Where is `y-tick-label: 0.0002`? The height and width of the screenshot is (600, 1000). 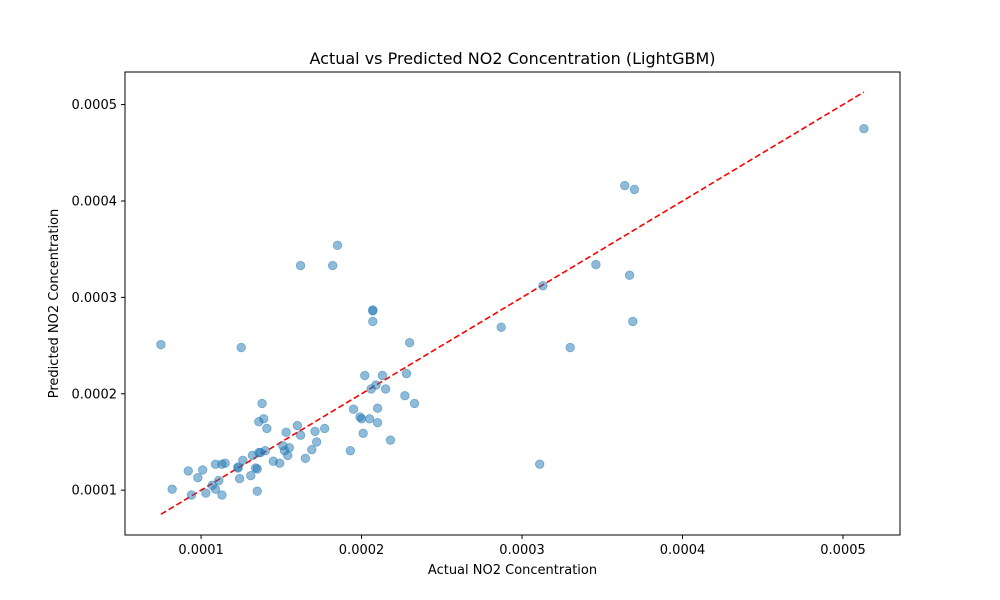 y-tick-label: 0.0002 is located at coordinates (95, 394).